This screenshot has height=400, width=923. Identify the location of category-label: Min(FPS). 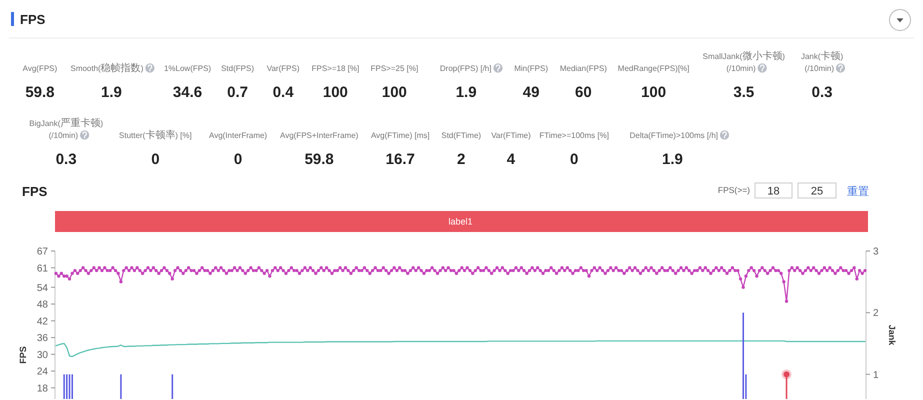
(531, 68).